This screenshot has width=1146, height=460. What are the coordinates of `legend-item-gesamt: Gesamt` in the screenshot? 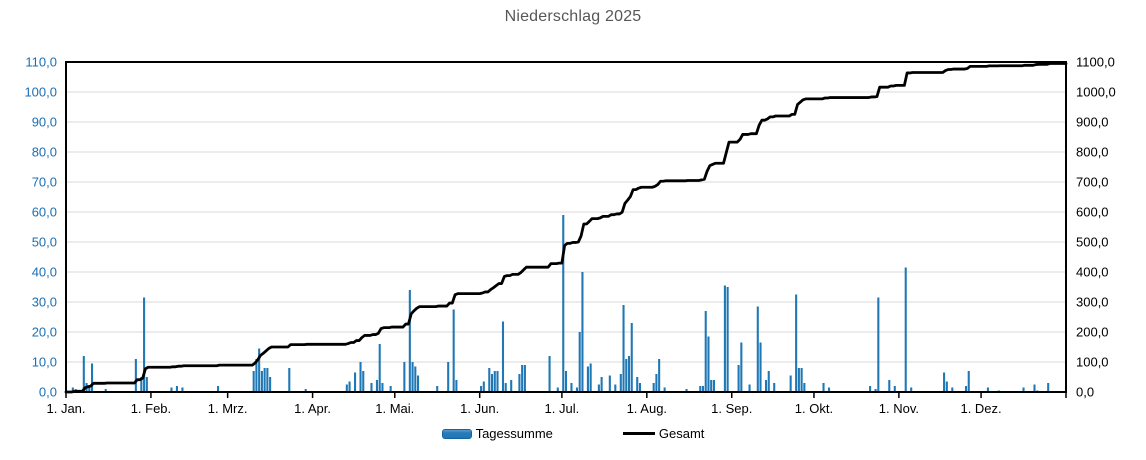 It's located at (663, 433).